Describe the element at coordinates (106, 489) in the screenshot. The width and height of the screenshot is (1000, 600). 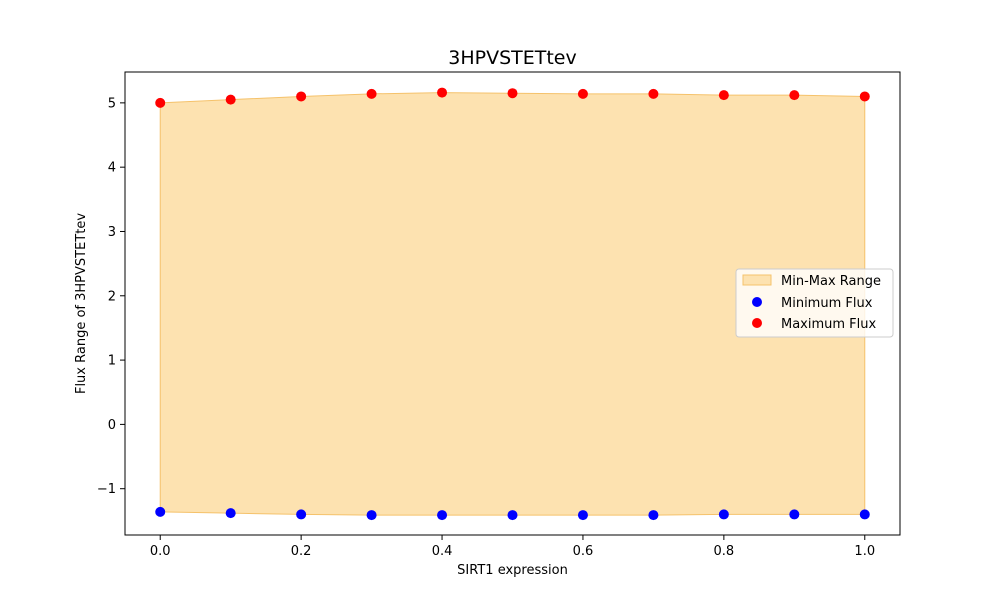
I see `y-tick-label: −1` at that location.